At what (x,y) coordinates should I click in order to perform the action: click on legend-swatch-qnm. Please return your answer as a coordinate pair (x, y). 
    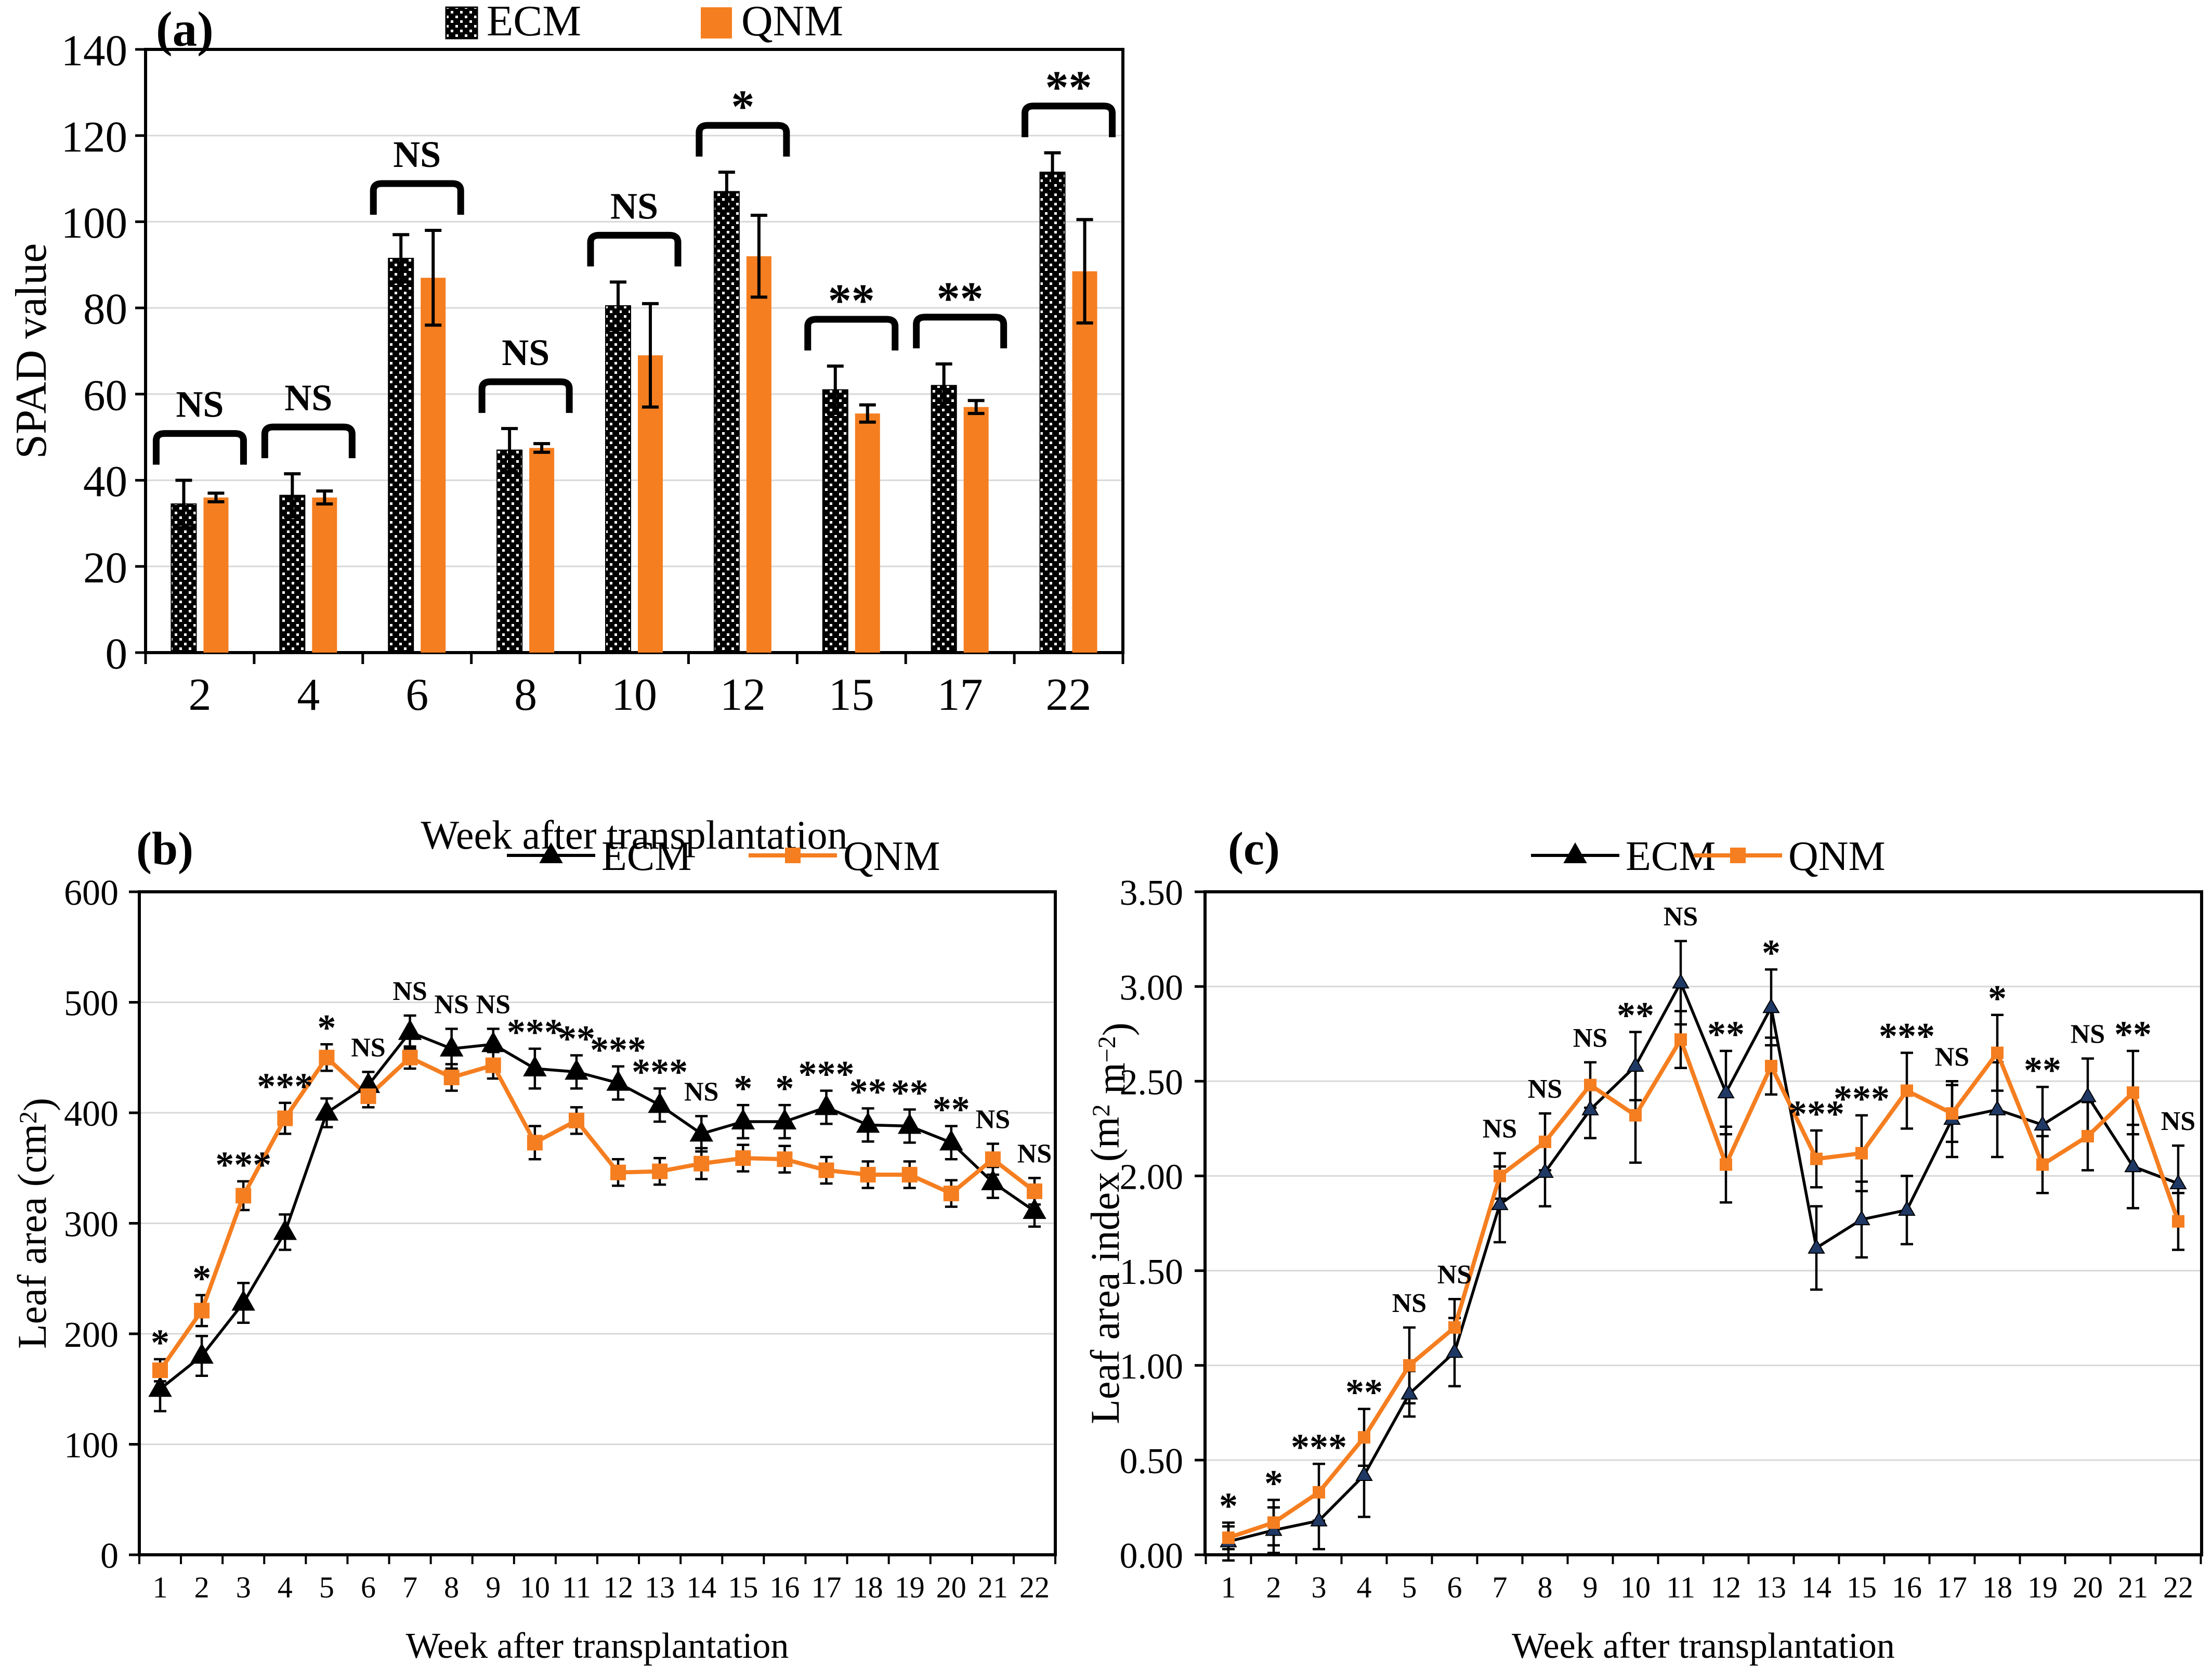
    Looking at the image, I should click on (716, 23).